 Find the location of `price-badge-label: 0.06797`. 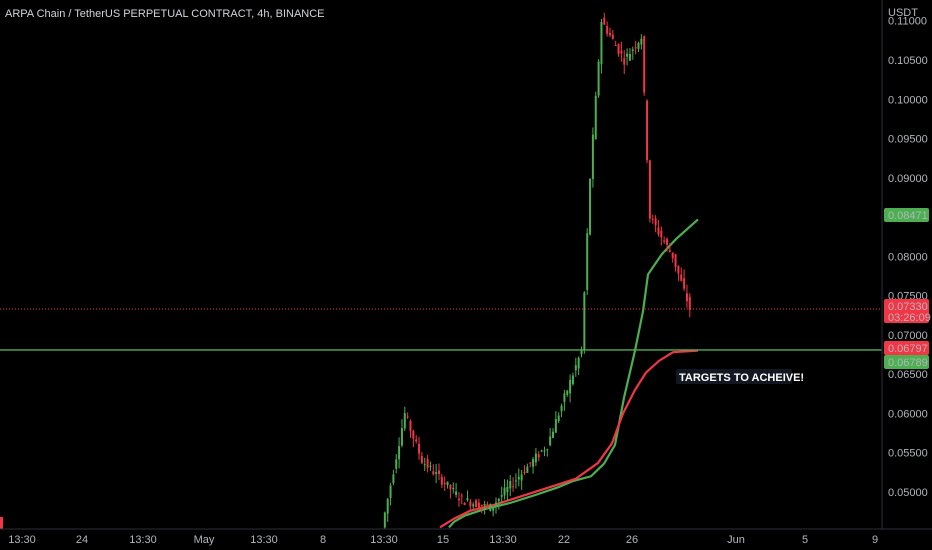

price-badge-label: 0.06797 is located at coordinates (908, 349).